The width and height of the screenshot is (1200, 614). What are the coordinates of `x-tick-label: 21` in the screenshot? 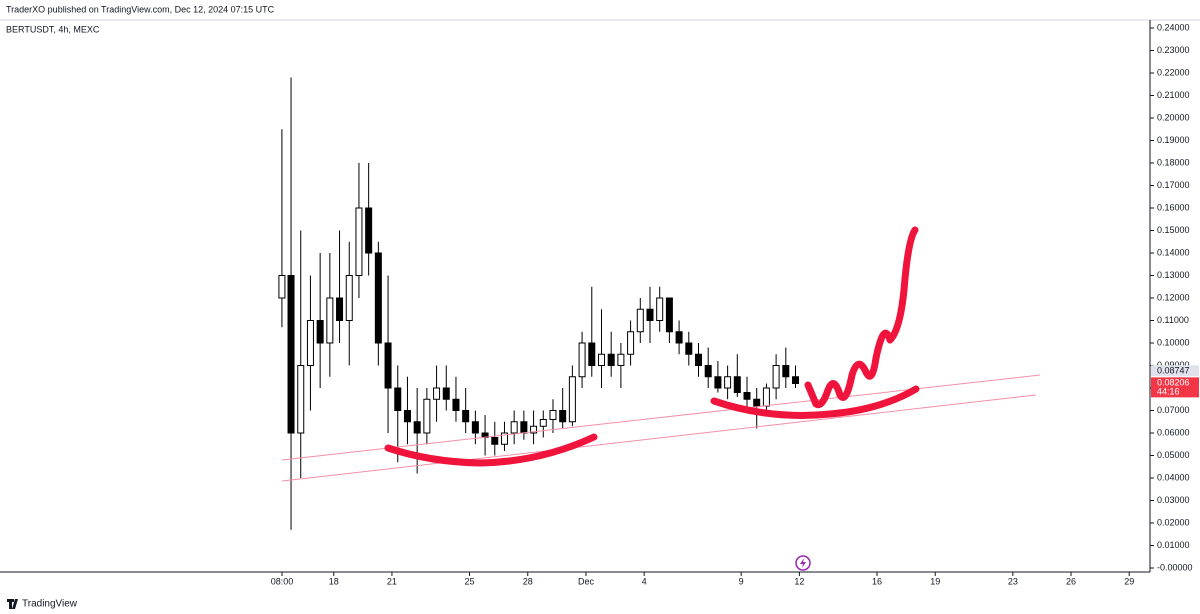 It's located at (392, 581).